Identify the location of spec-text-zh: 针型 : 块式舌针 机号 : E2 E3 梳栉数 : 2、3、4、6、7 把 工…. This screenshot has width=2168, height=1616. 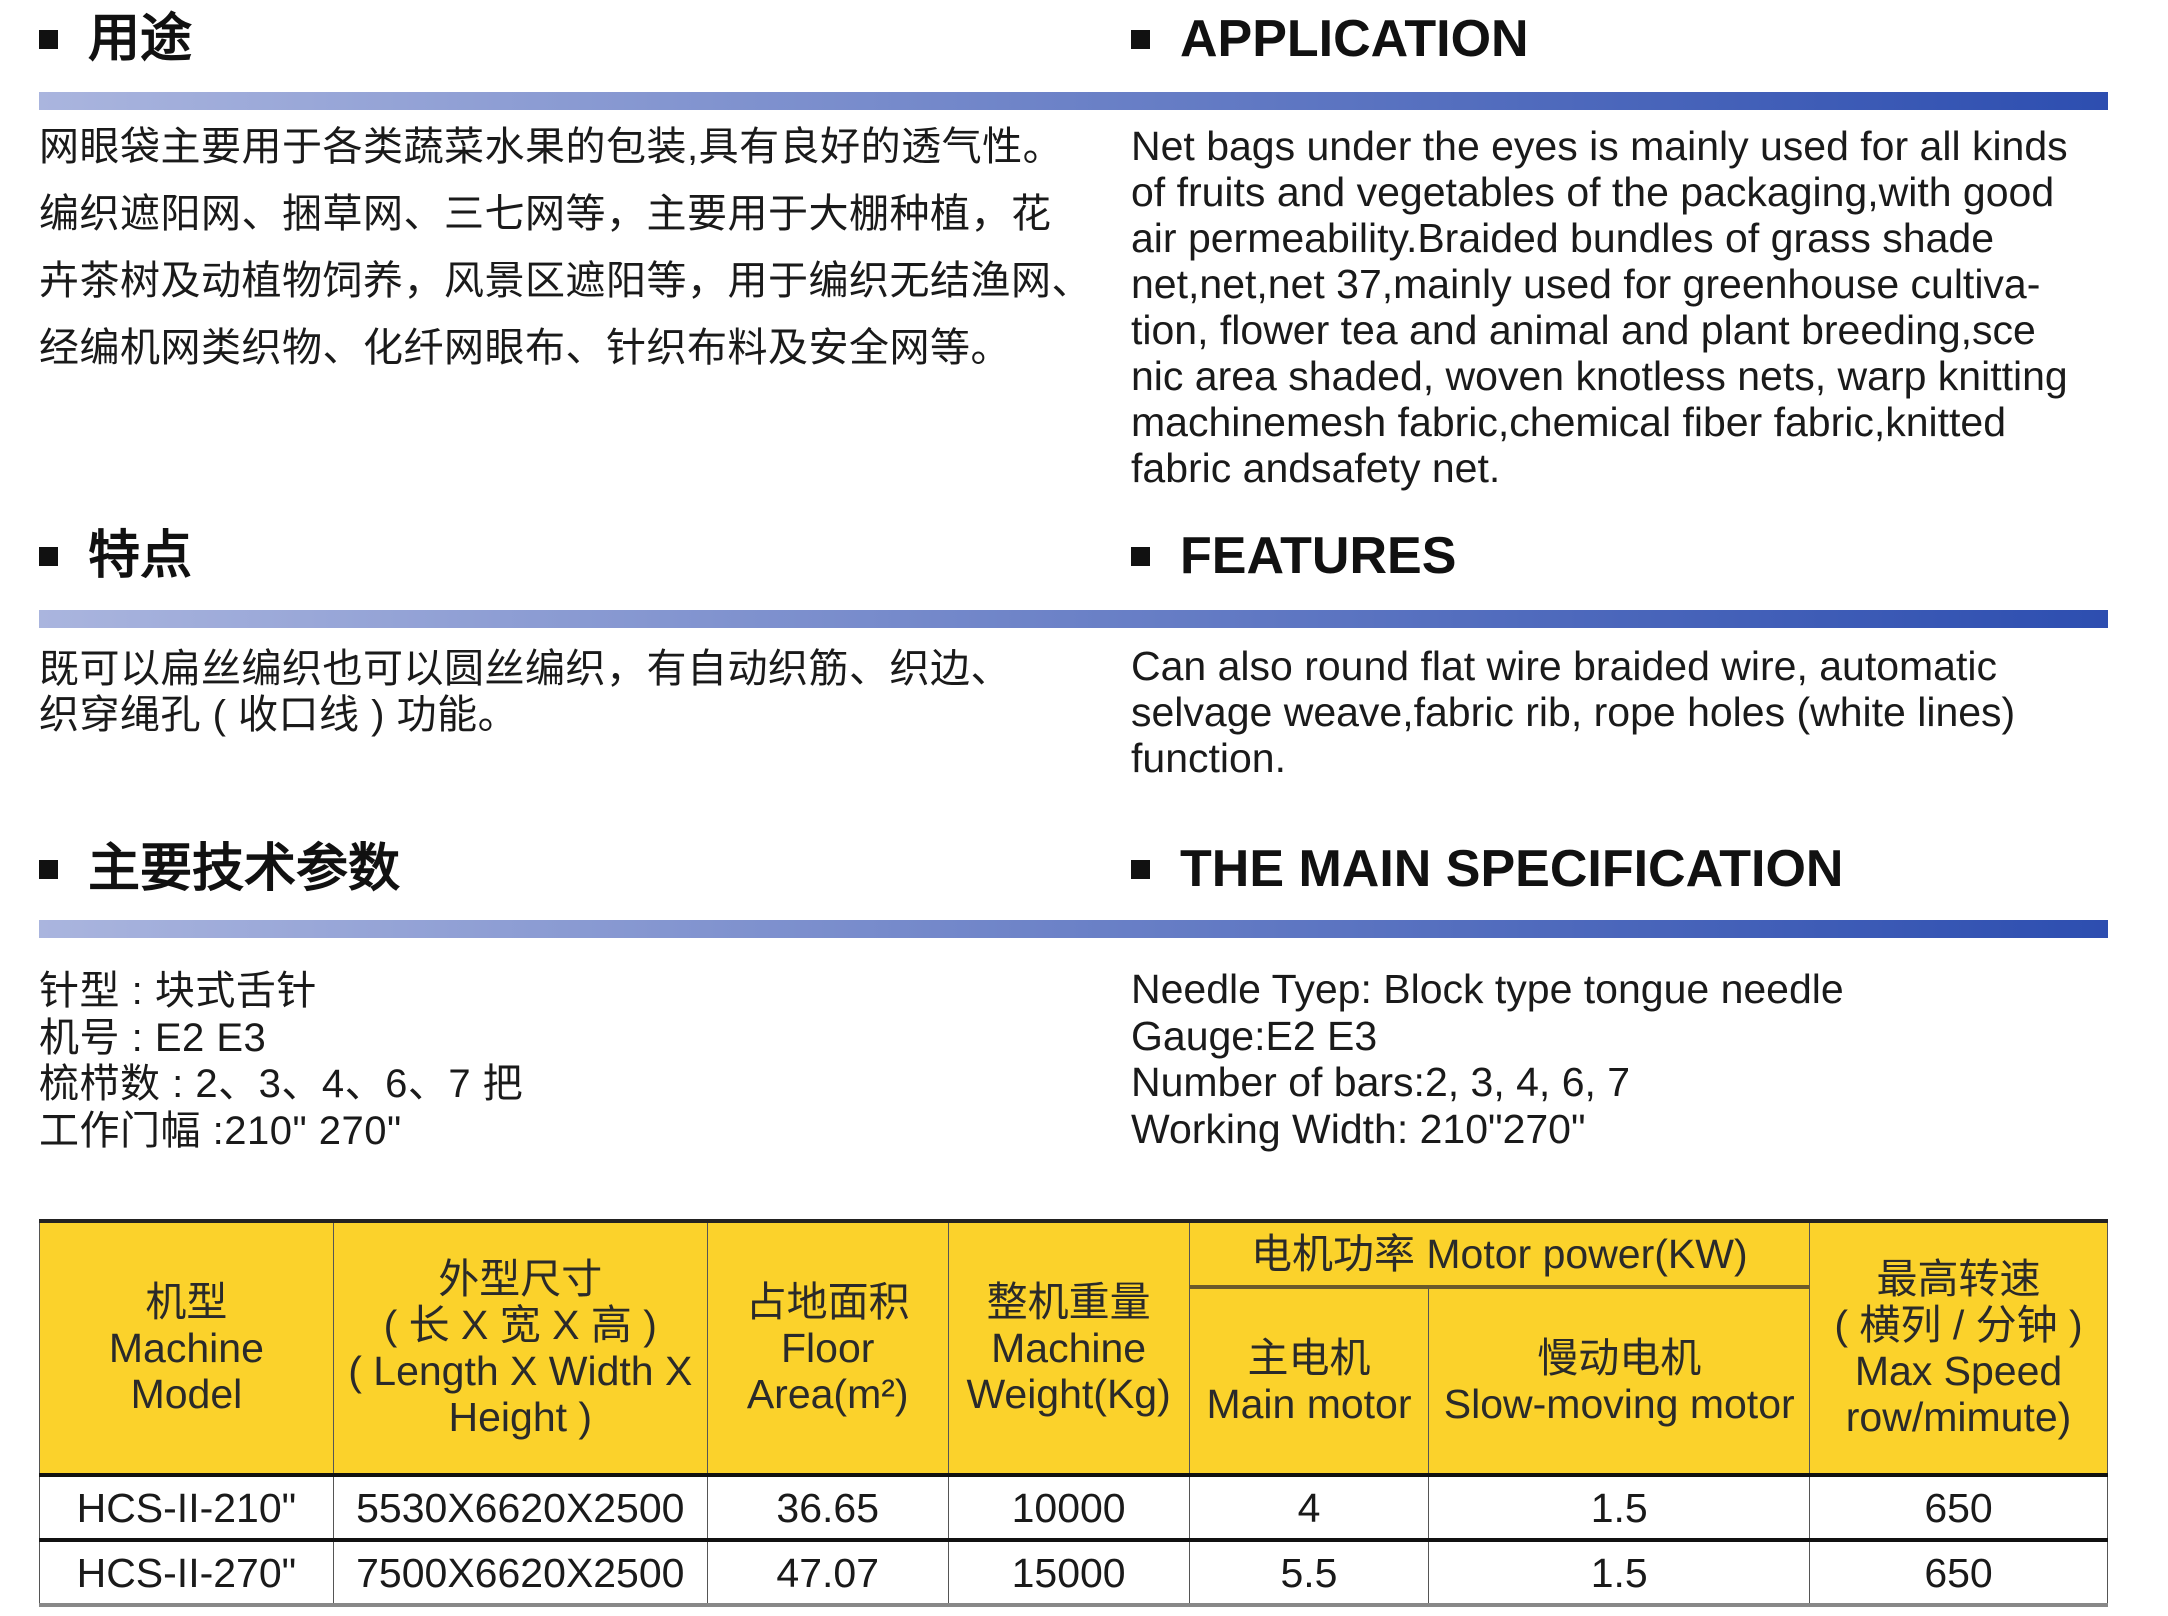
(574, 1061).